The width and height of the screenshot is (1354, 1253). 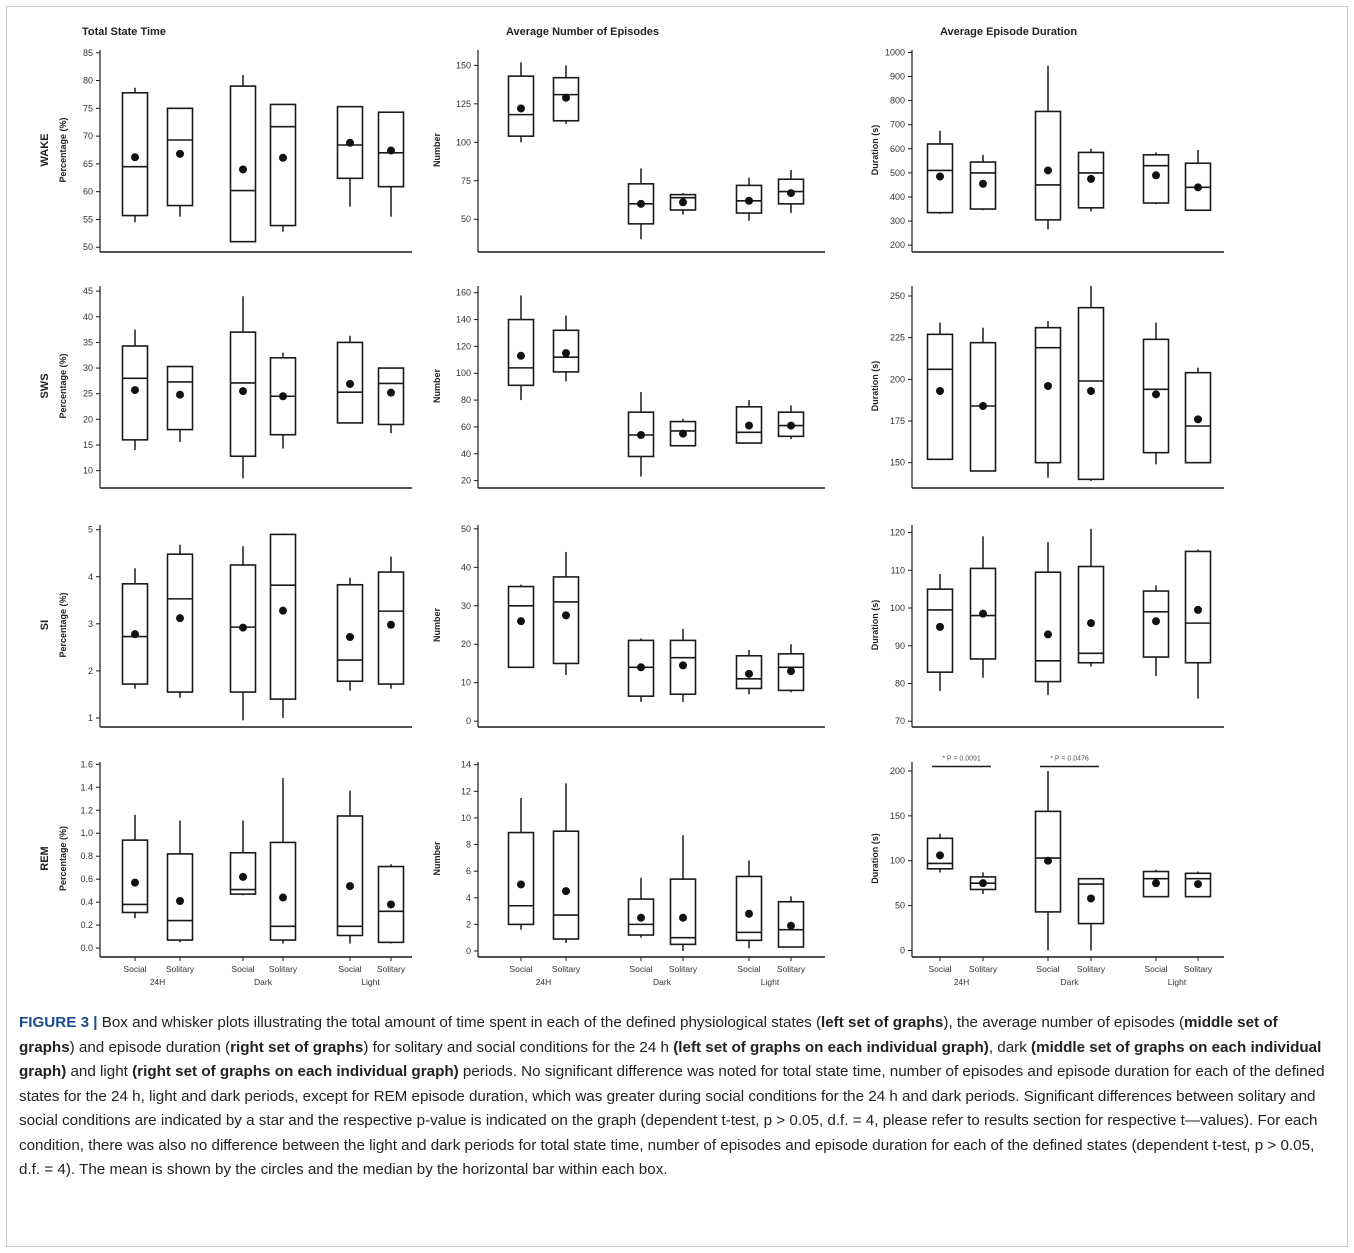 What do you see at coordinates (150, 1047) in the screenshot?
I see `caption-segment: ) and episode duration (` at bounding box center [150, 1047].